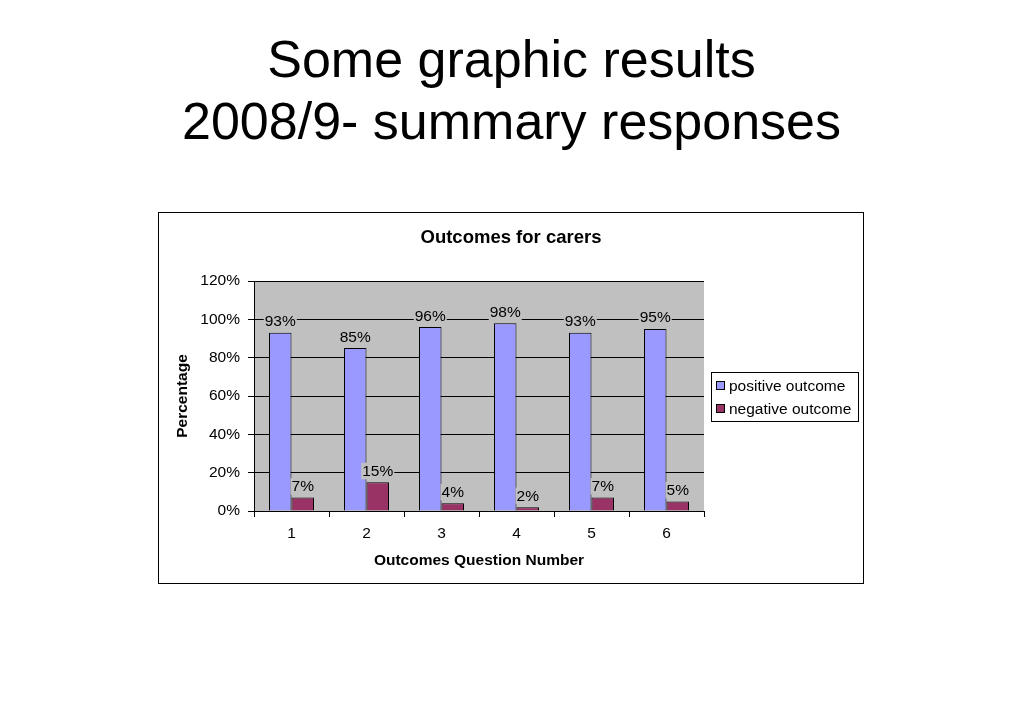  Describe the element at coordinates (511, 90) in the screenshot. I see `chart-title: Some graphic results 2008/9- summary responses` at that location.